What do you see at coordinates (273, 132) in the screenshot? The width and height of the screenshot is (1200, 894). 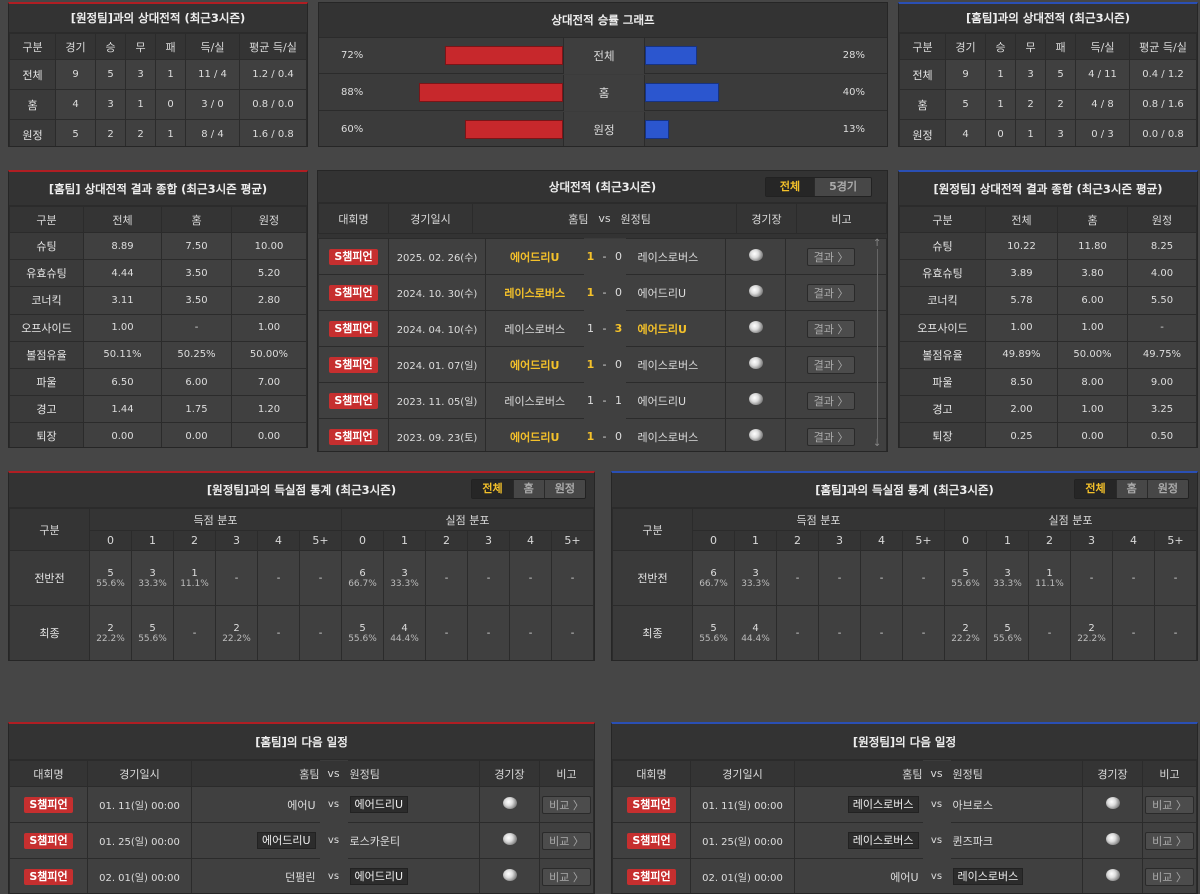 I see `table-cell: 1.6 / 0.8` at bounding box center [273, 132].